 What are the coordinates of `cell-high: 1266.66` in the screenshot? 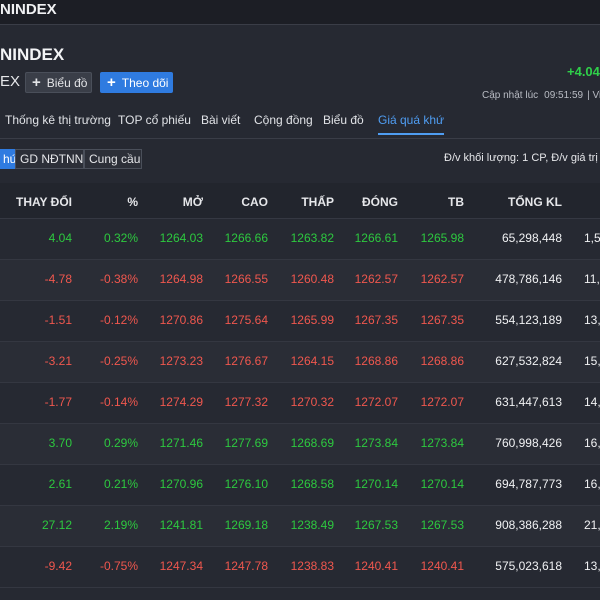 It's located at (246, 238).